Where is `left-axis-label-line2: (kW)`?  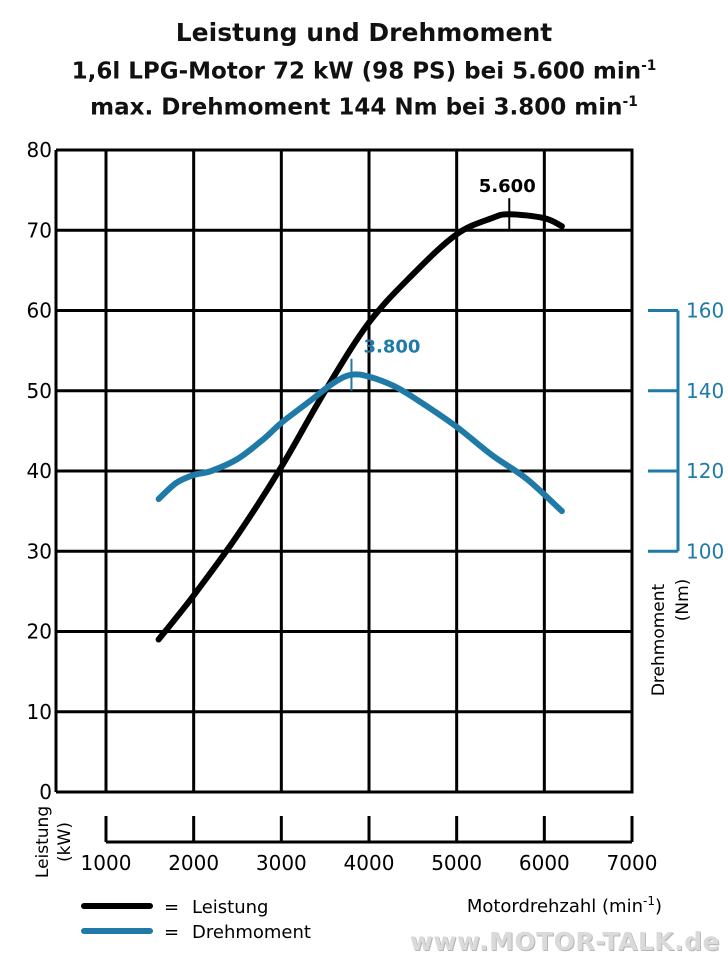 left-axis-label-line2: (kW) is located at coordinates (65, 842).